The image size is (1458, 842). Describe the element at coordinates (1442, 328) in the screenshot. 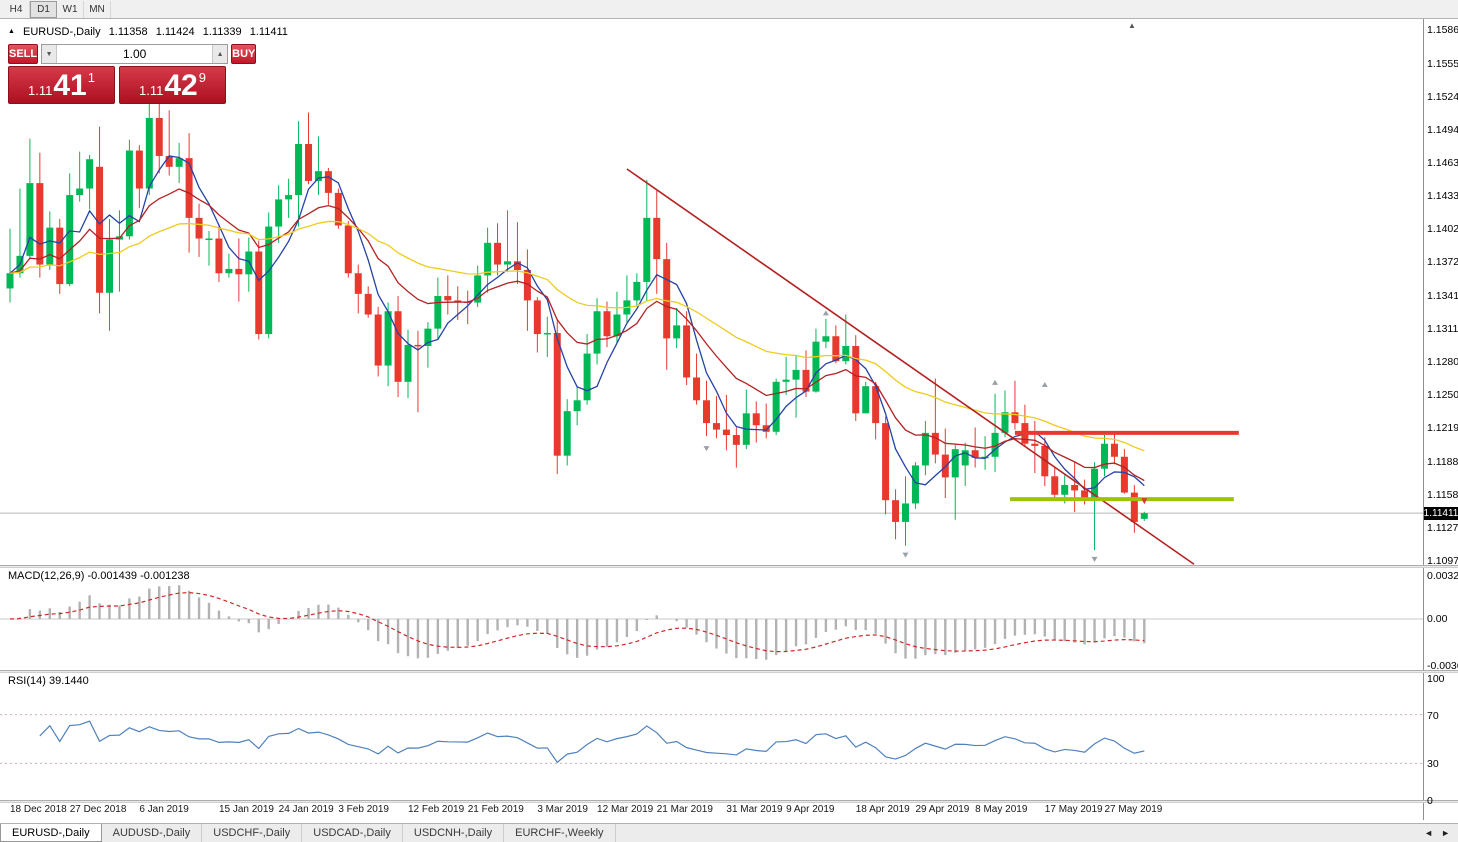

I see `price-scale-label: 1.13110` at that location.